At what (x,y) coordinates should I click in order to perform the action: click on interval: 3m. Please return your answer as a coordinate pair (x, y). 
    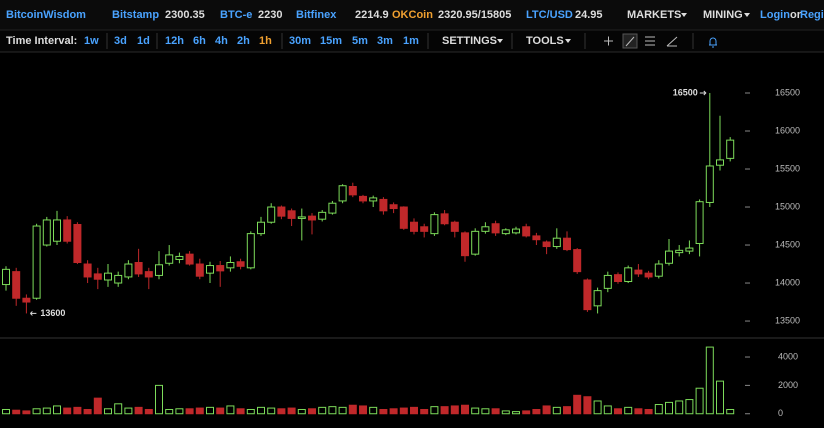
    Looking at the image, I should click on (385, 41).